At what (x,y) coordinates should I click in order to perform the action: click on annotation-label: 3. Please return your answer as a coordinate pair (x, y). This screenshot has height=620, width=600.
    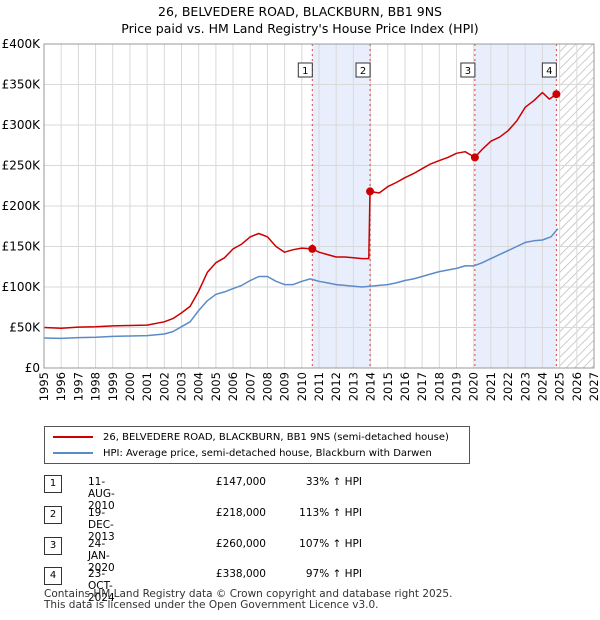
    Looking at the image, I should click on (468, 71).